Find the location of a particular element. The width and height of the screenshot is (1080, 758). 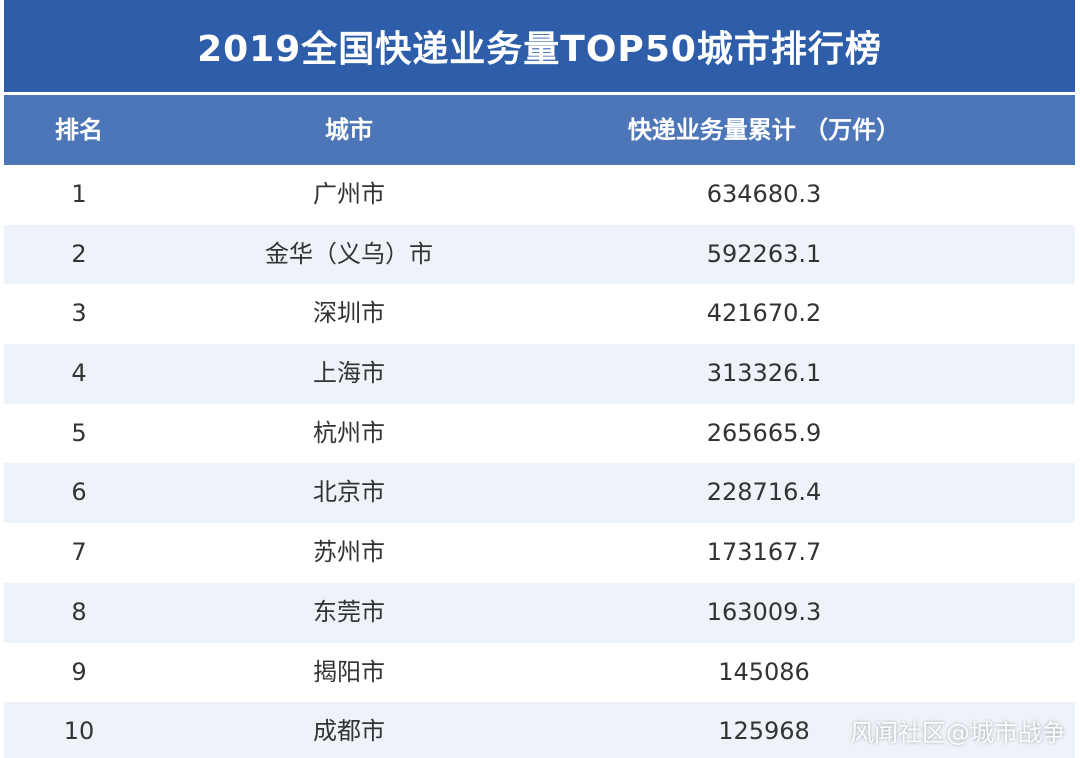

cell-city: 北京市 is located at coordinates (349, 492).